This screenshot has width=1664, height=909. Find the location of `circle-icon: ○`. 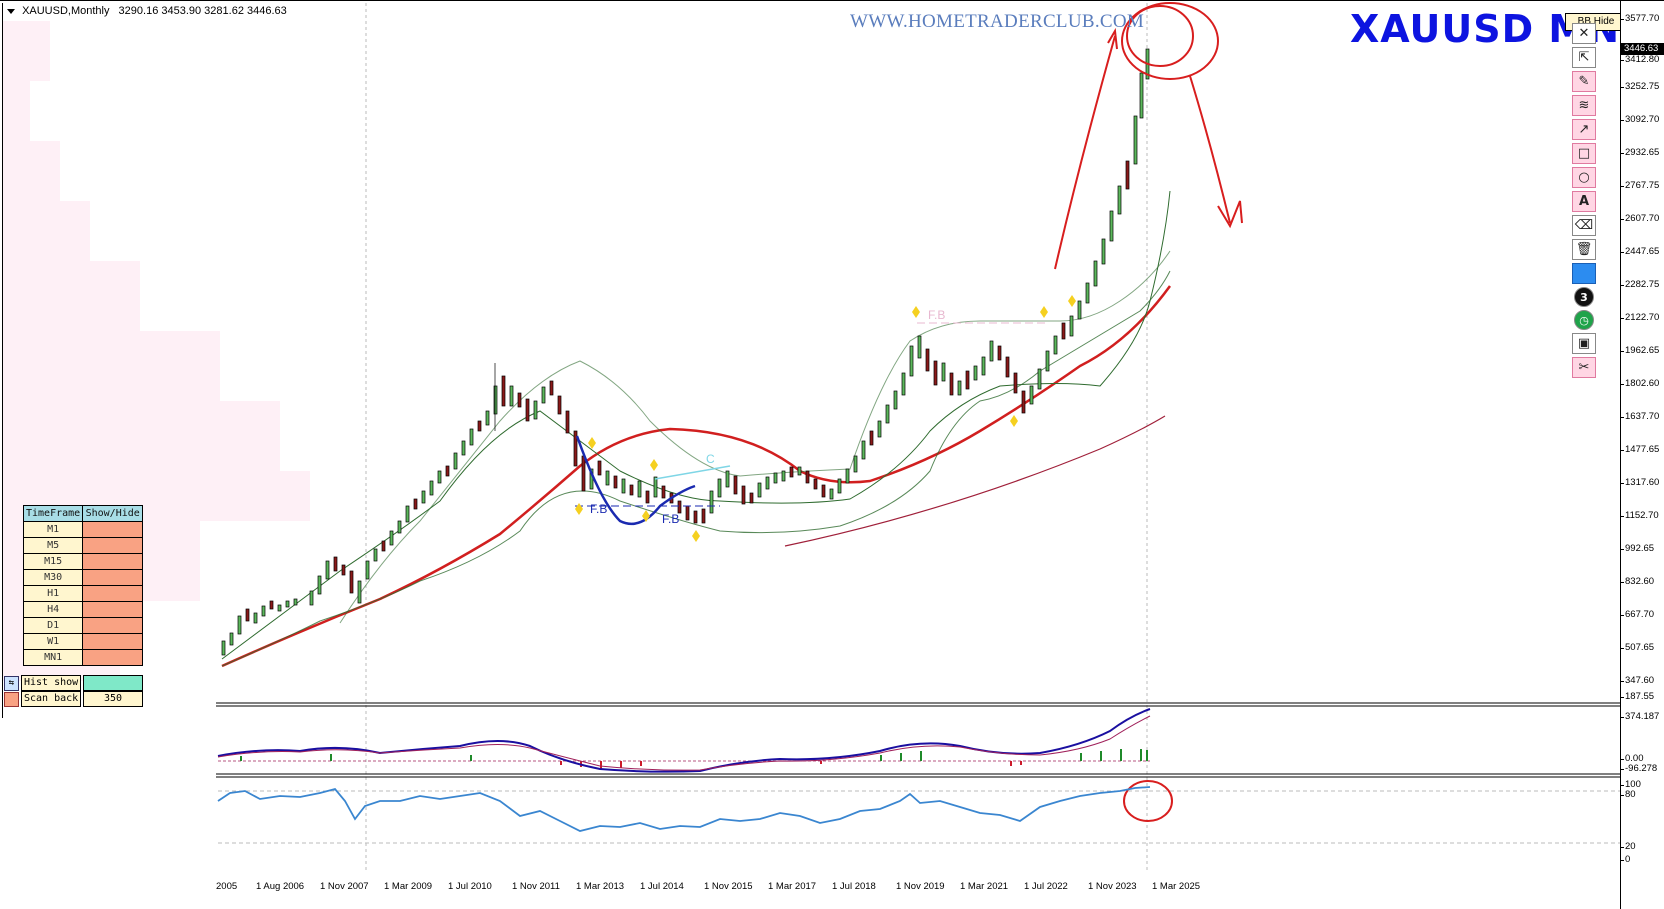

circle-icon: ○ is located at coordinates (1584, 177).